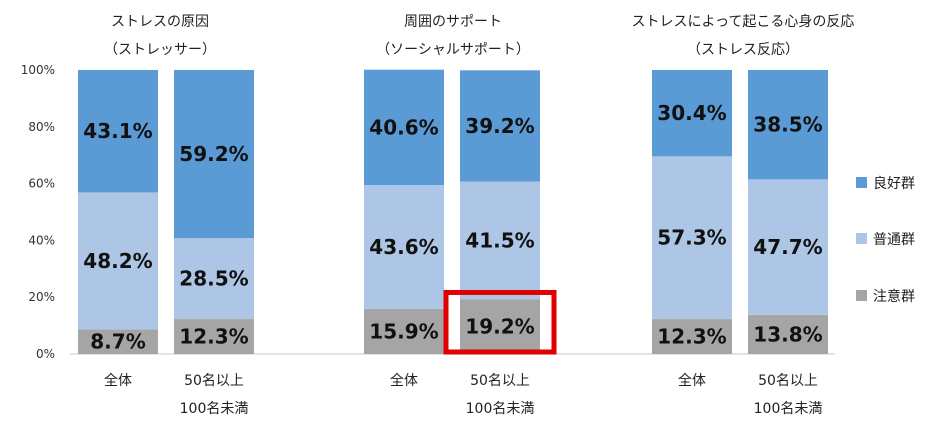  I want to click on data-label-caution: 8.7%, so click(117, 342).